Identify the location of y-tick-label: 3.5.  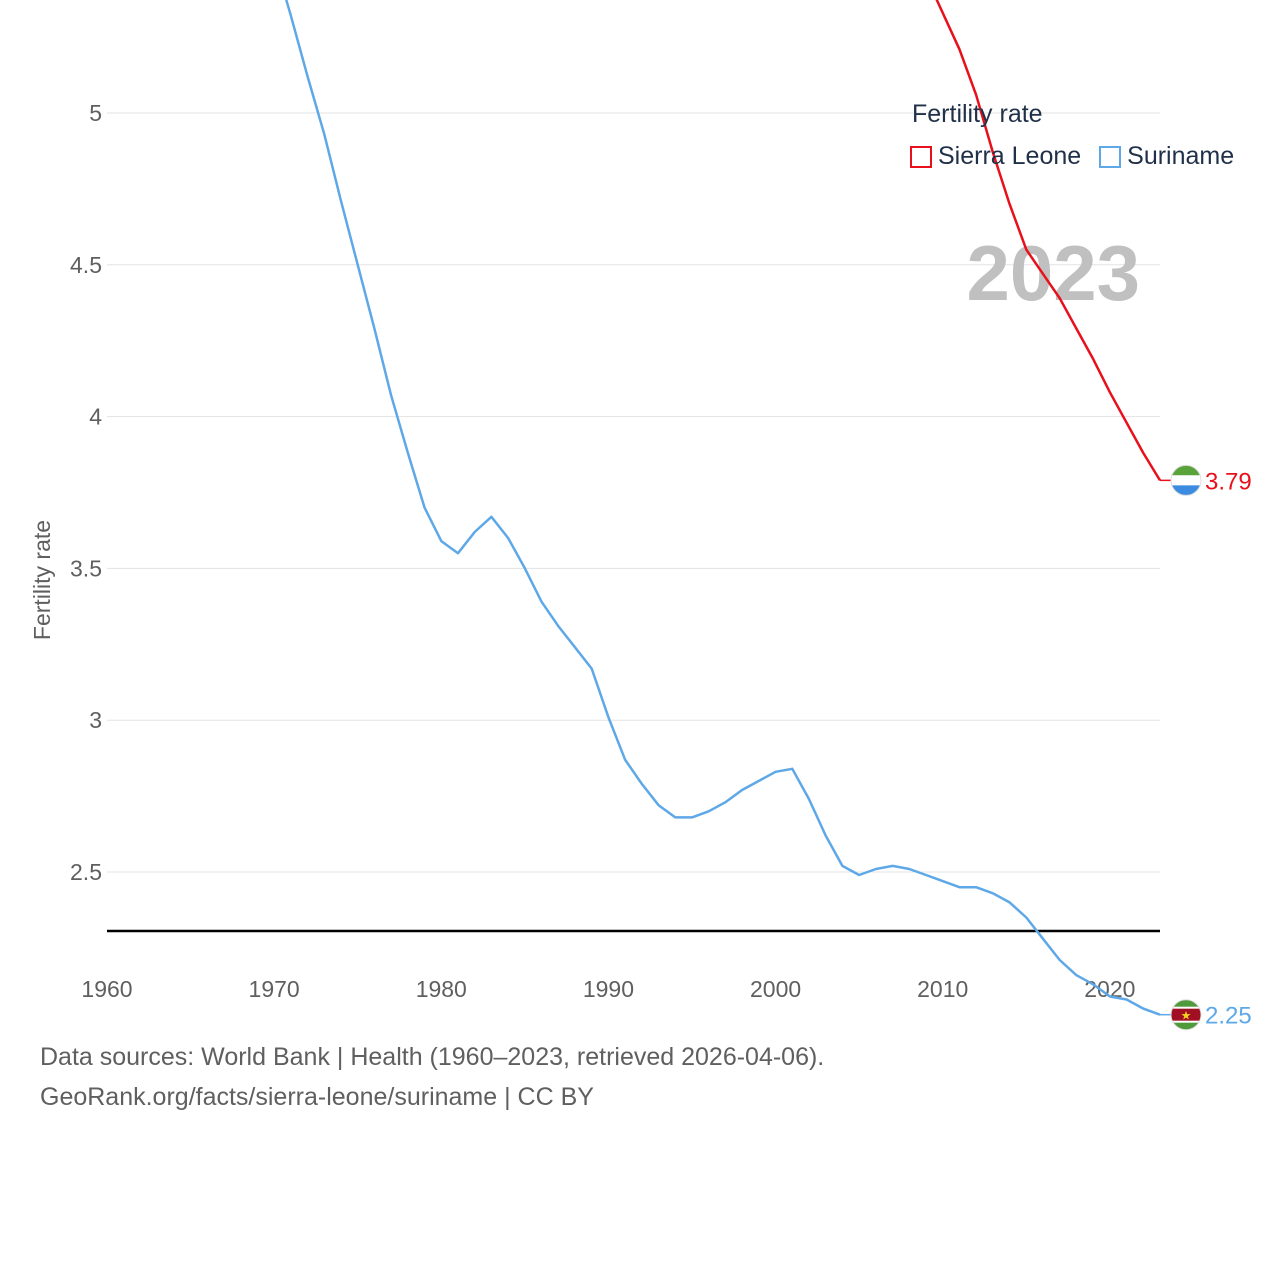
(86, 568).